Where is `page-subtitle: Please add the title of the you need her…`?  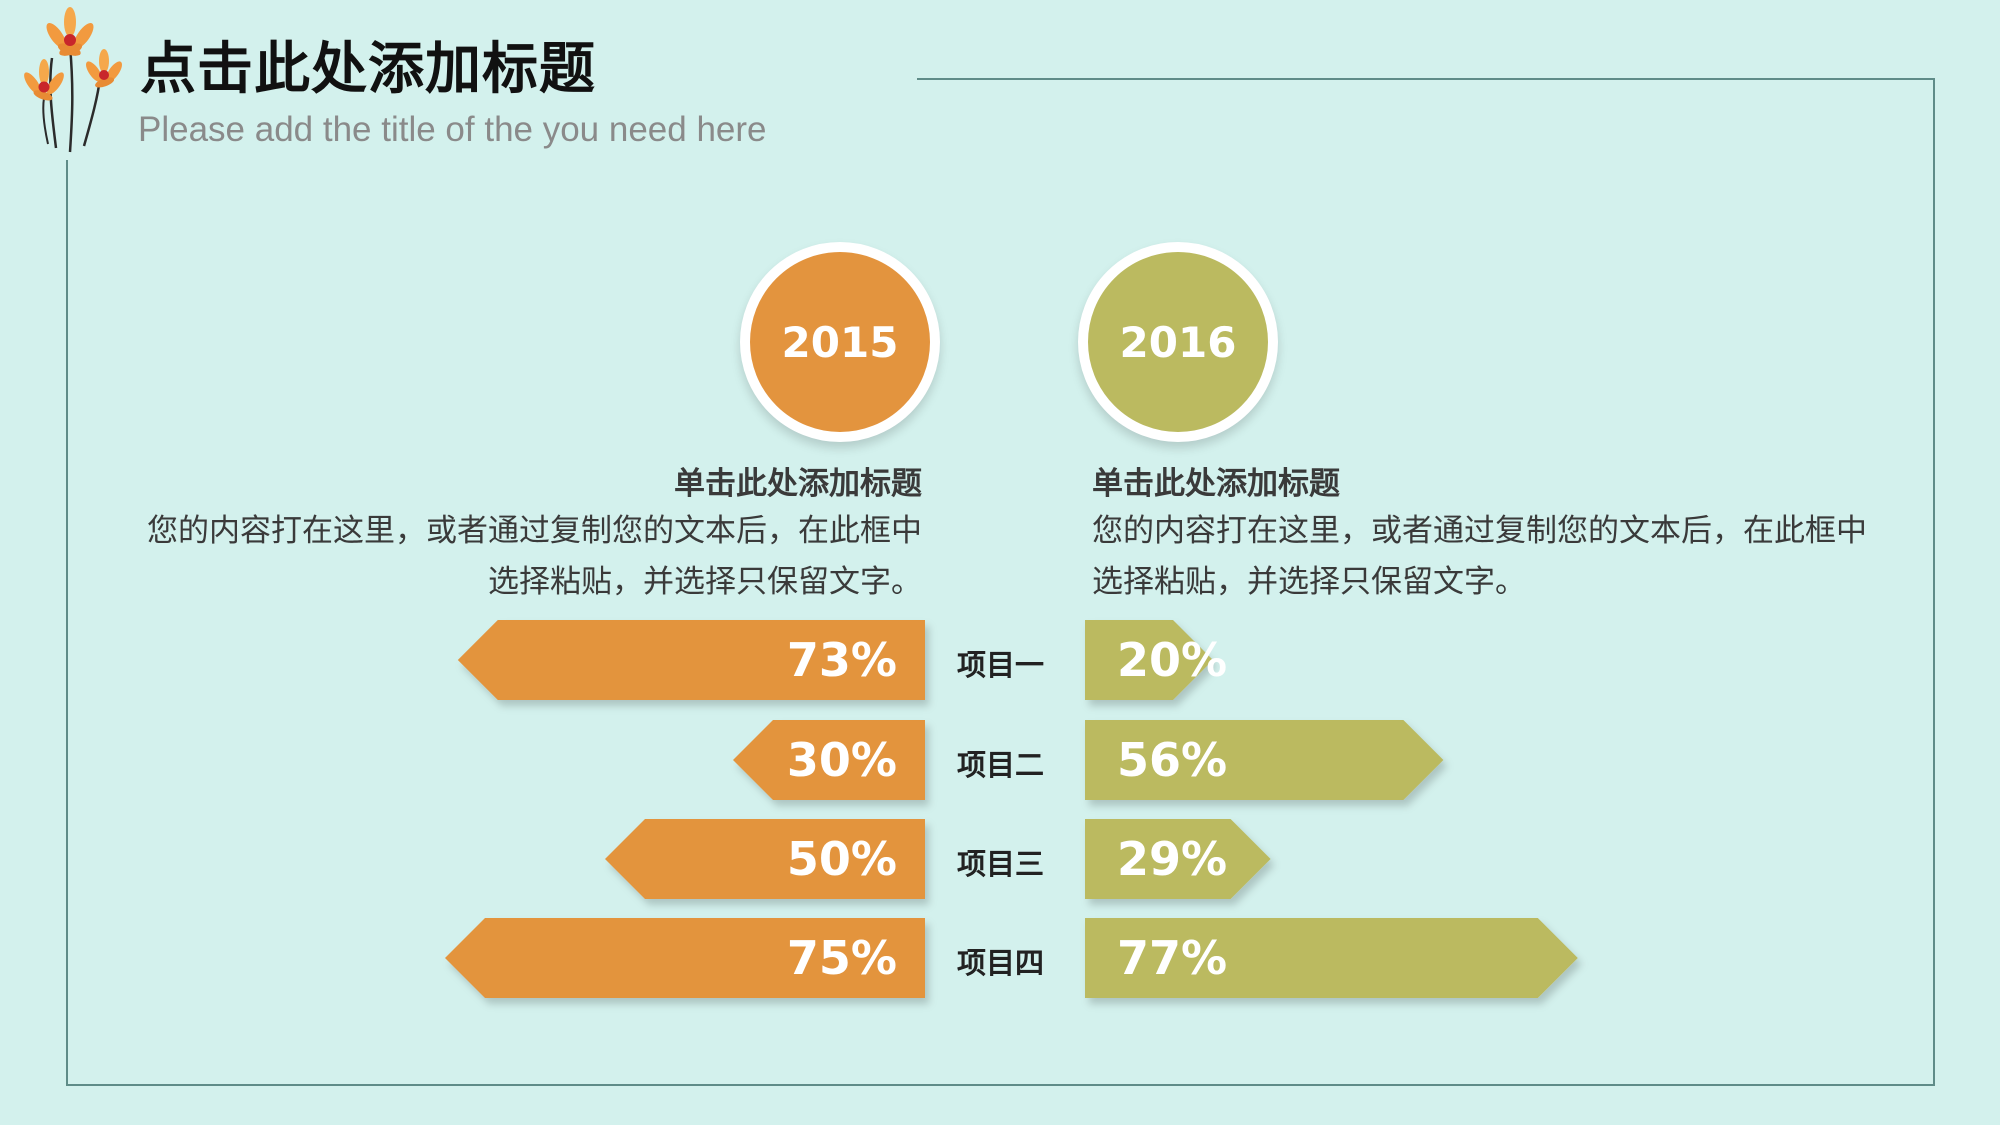
page-subtitle: Please add the title of the you need her… is located at coordinates (452, 129).